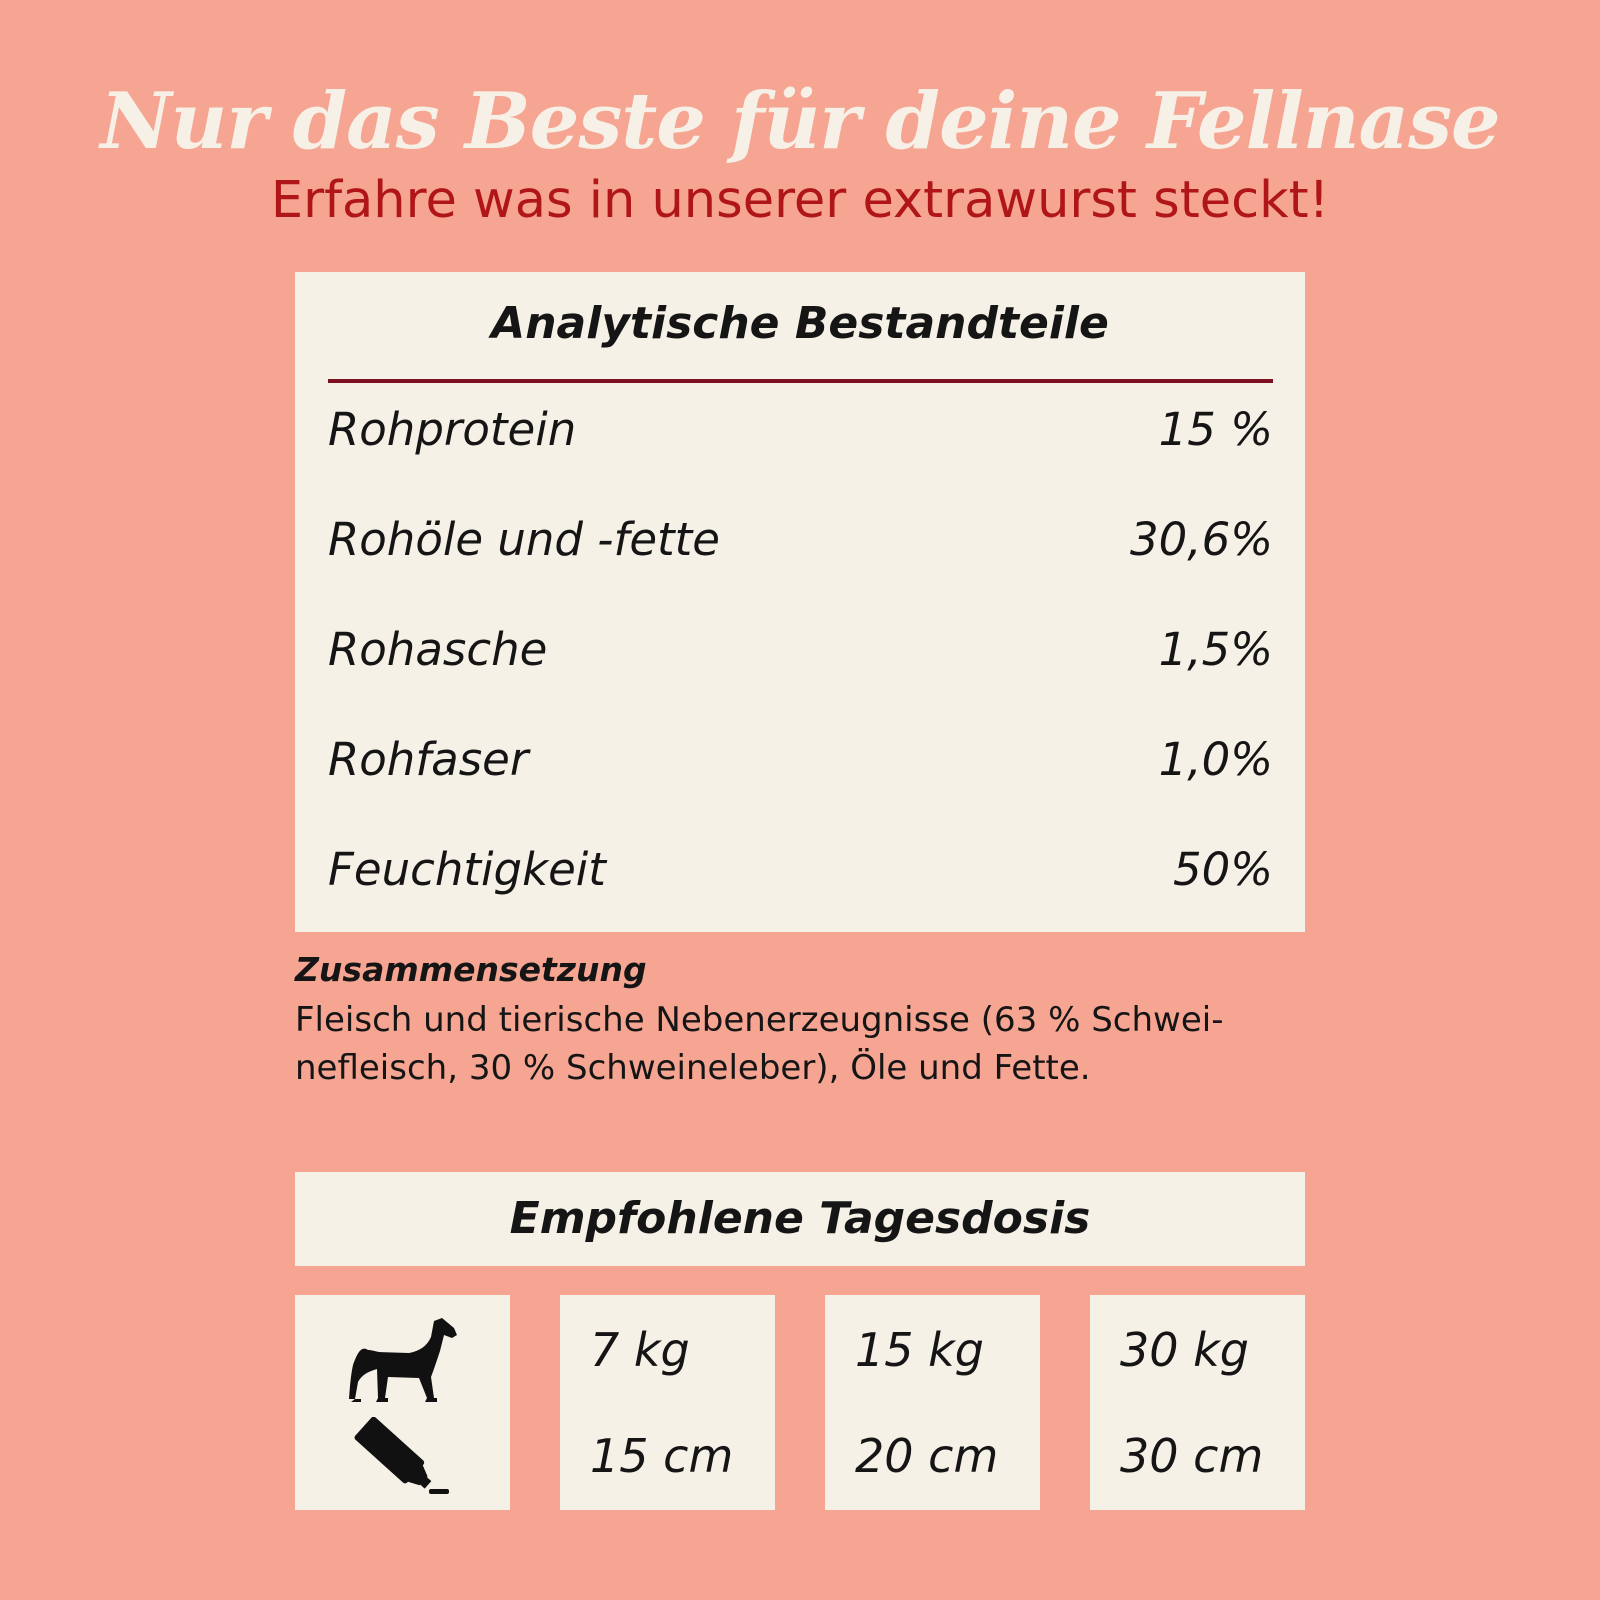 The width and height of the screenshot is (1600, 1600). What do you see at coordinates (800, 540) in the screenshot?
I see `analysis-row-rohoele: Rohöle und -fette 30,6%` at bounding box center [800, 540].